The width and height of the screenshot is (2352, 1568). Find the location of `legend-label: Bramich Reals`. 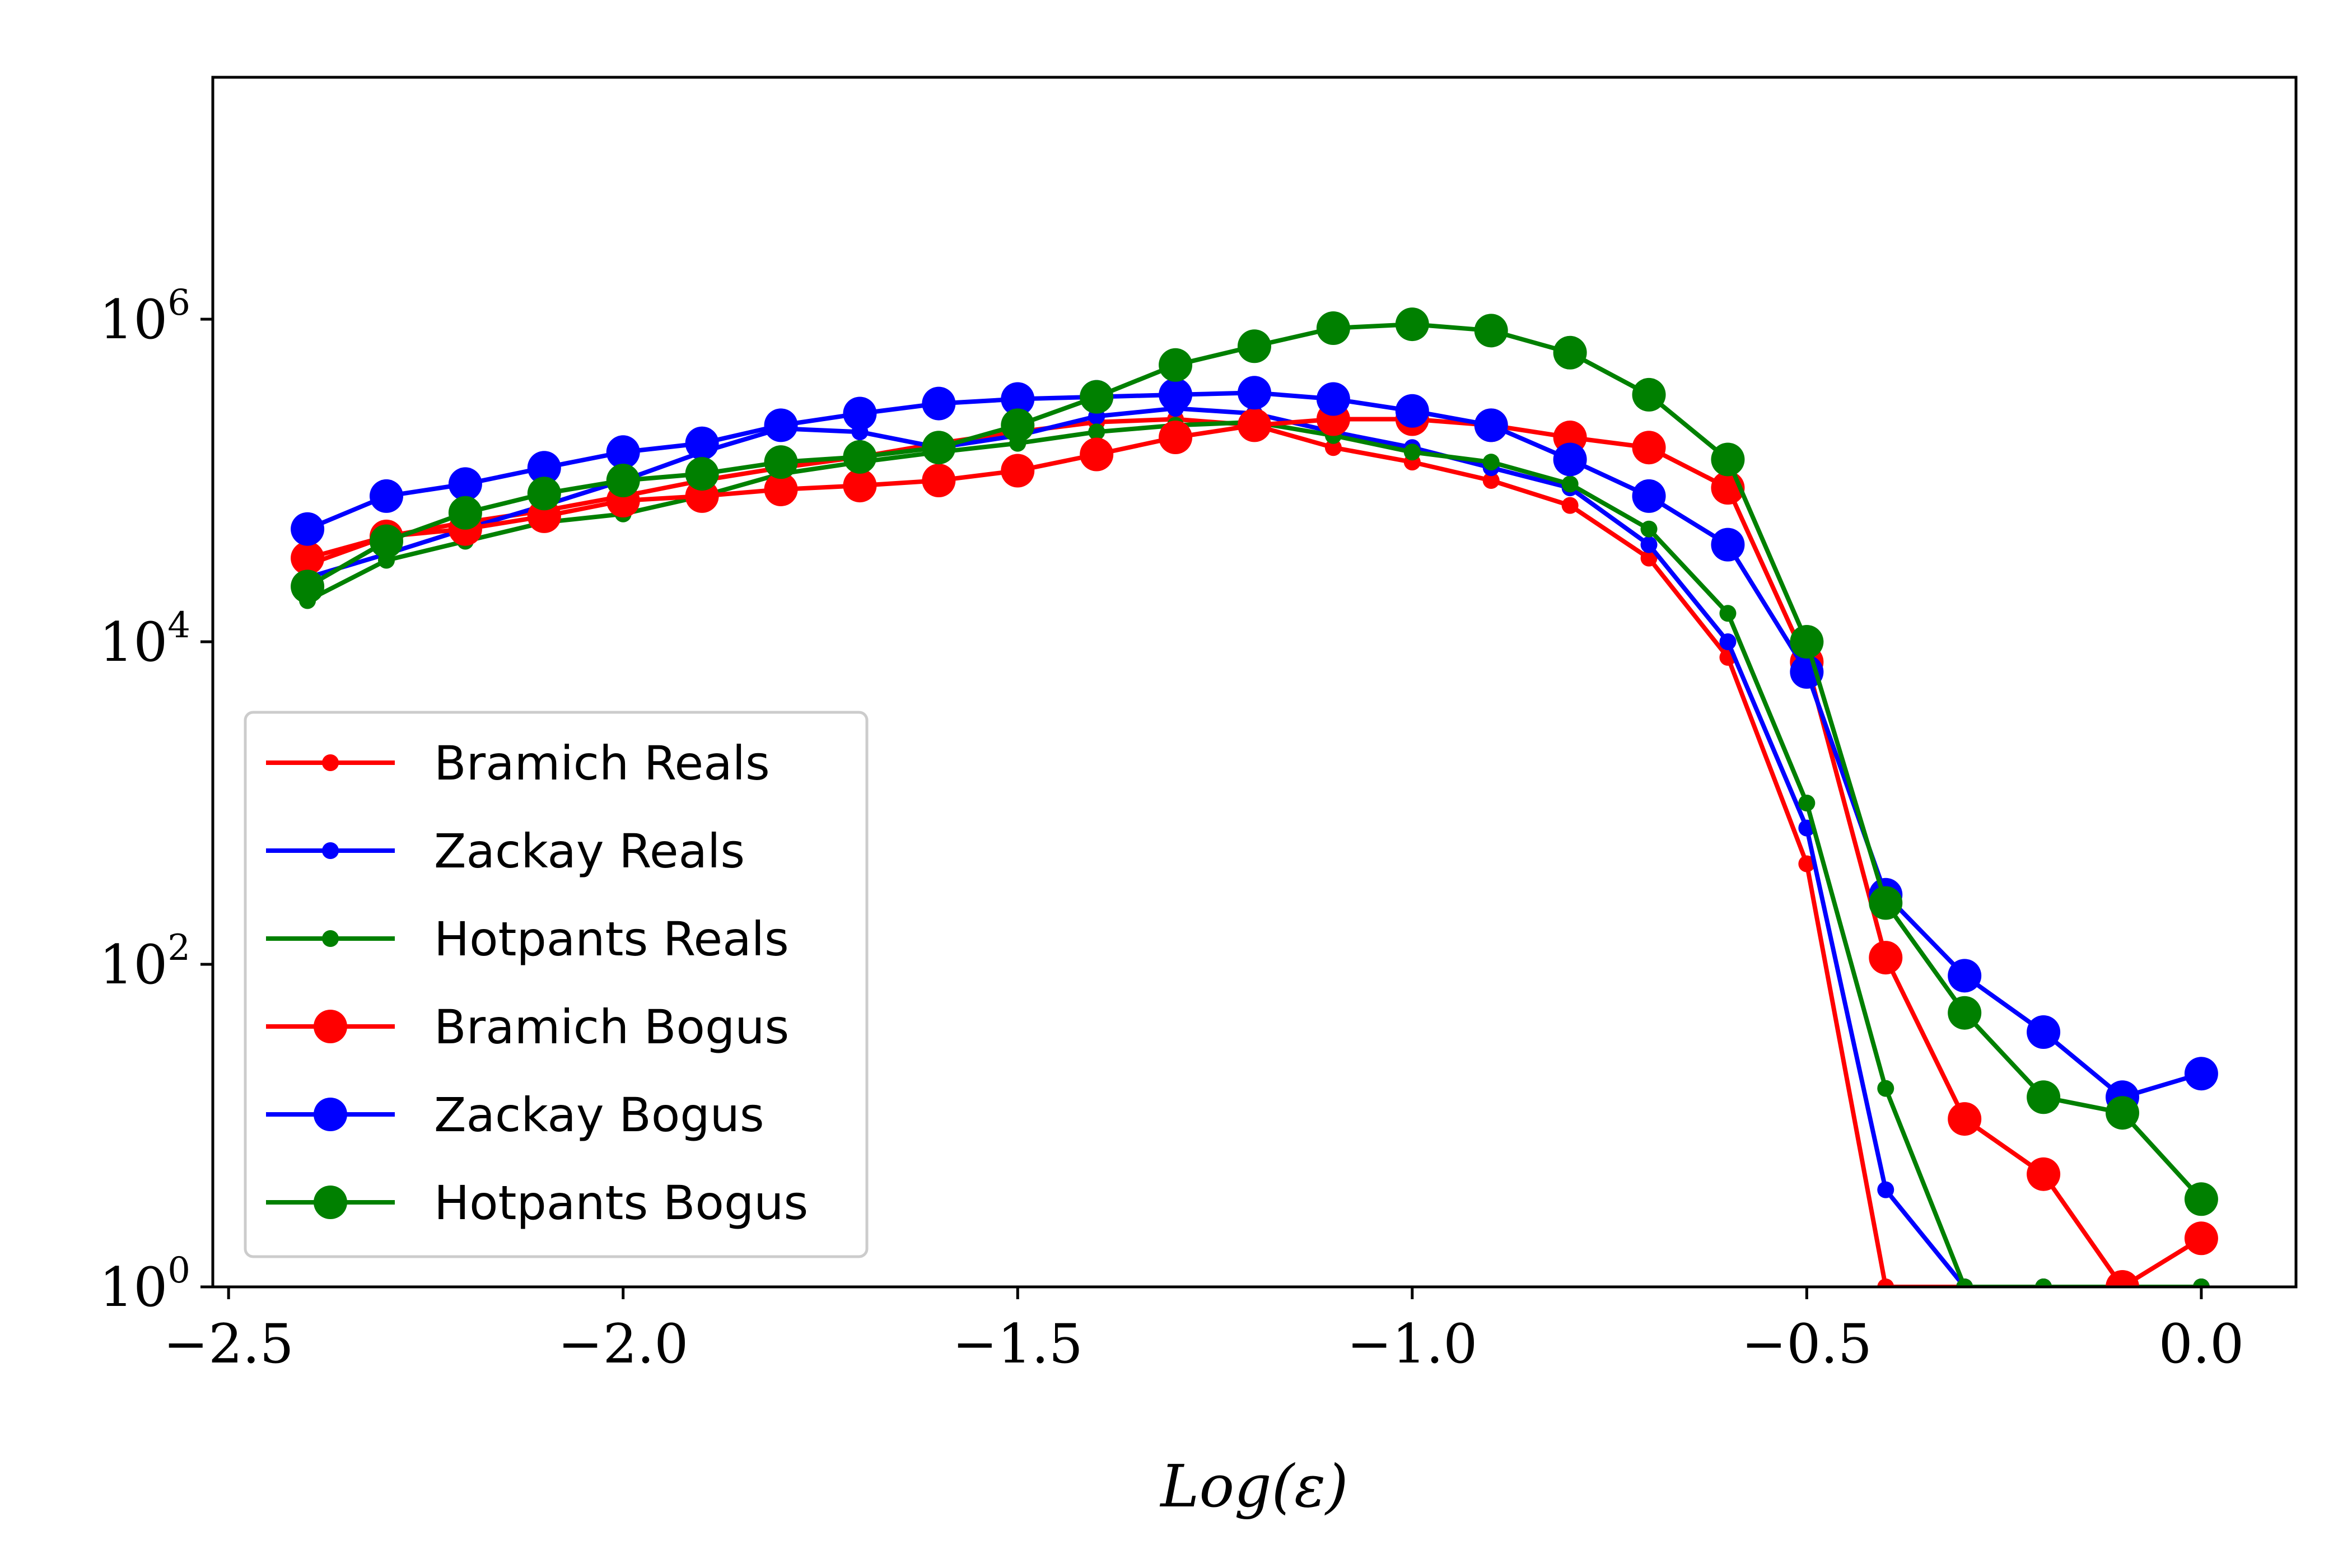

legend-label: Bramich Reals is located at coordinates (602, 763).